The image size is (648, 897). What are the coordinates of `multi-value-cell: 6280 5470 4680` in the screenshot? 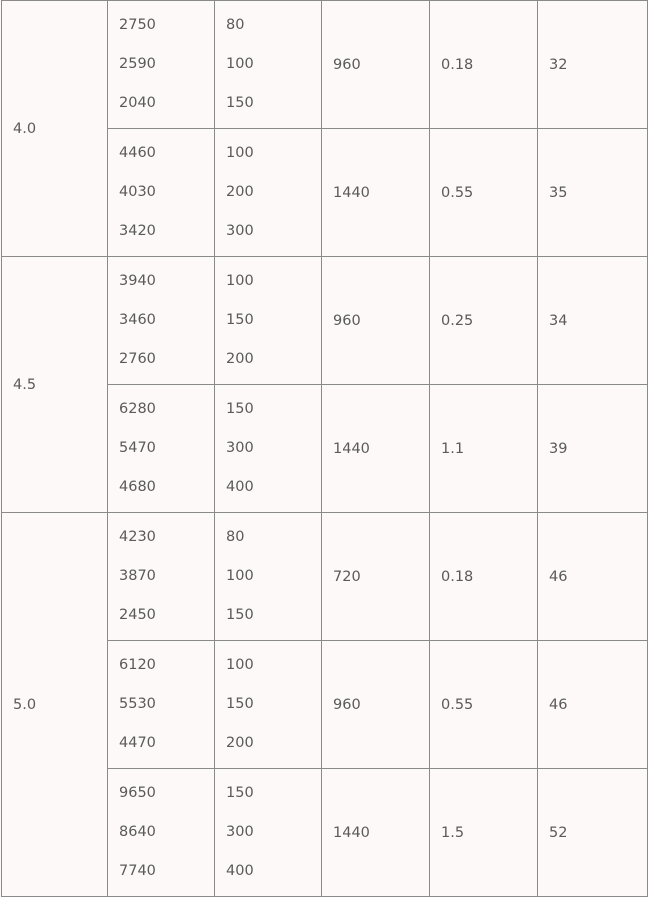 It's located at (161, 448).